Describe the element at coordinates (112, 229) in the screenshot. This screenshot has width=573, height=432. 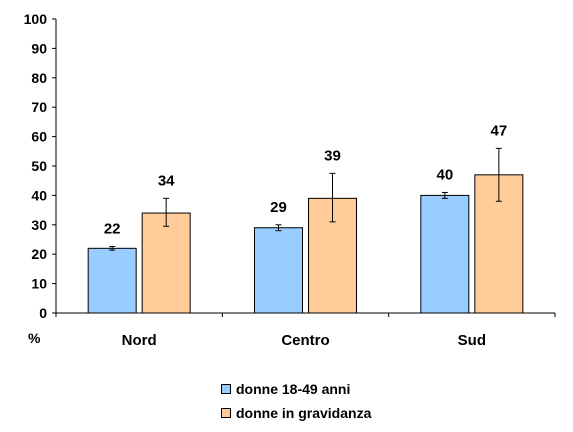
I see `data-label-s0-c0: 22` at that location.